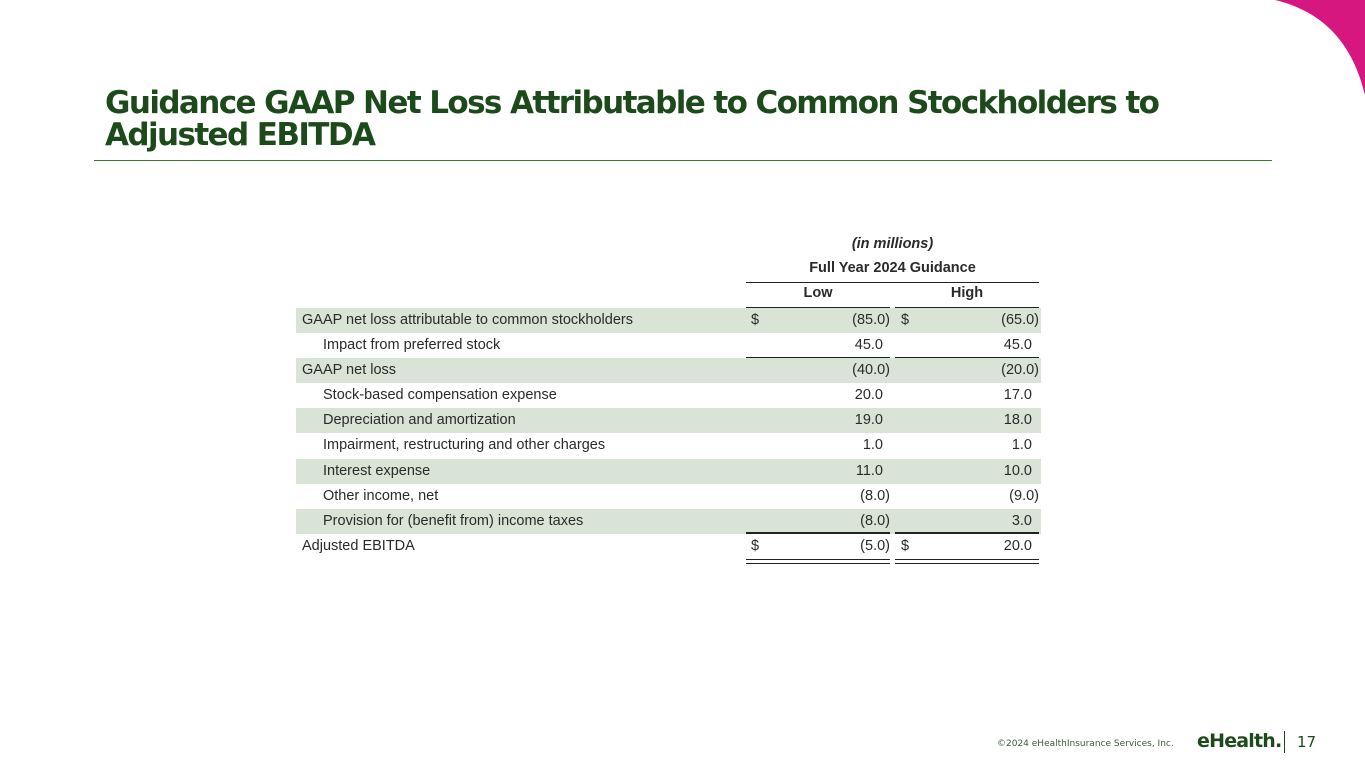 The image size is (1365, 768). Describe the element at coordinates (1017, 545) in the screenshot. I see `value-high: 20.0` at that location.